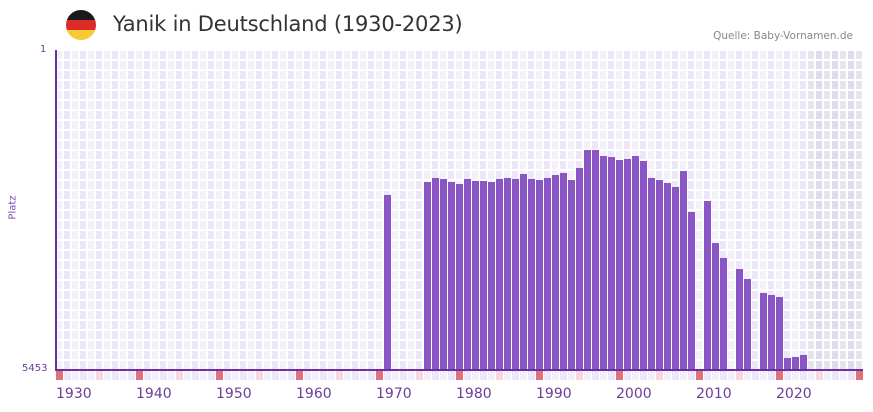 This screenshot has height=412, width=873. I want to click on bar-1978, so click(443, 274).